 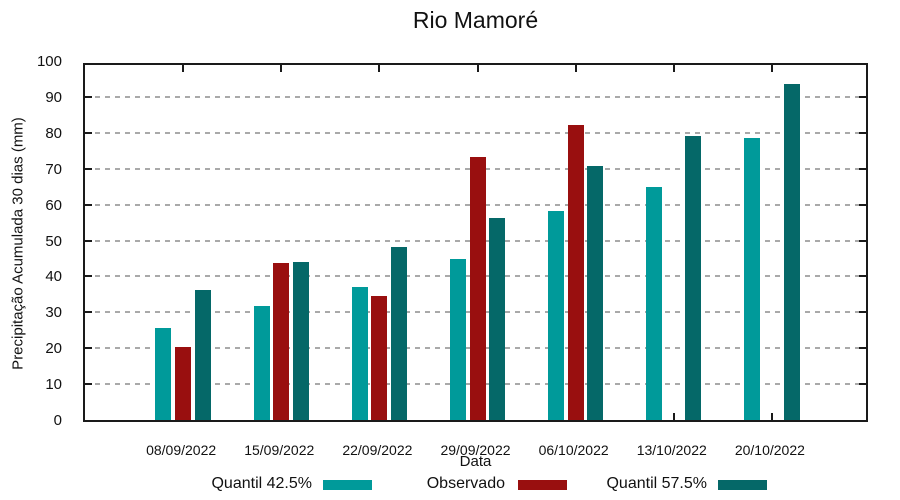 What do you see at coordinates (183, 383) in the screenshot?
I see `bar-observado-08-09-2022` at bounding box center [183, 383].